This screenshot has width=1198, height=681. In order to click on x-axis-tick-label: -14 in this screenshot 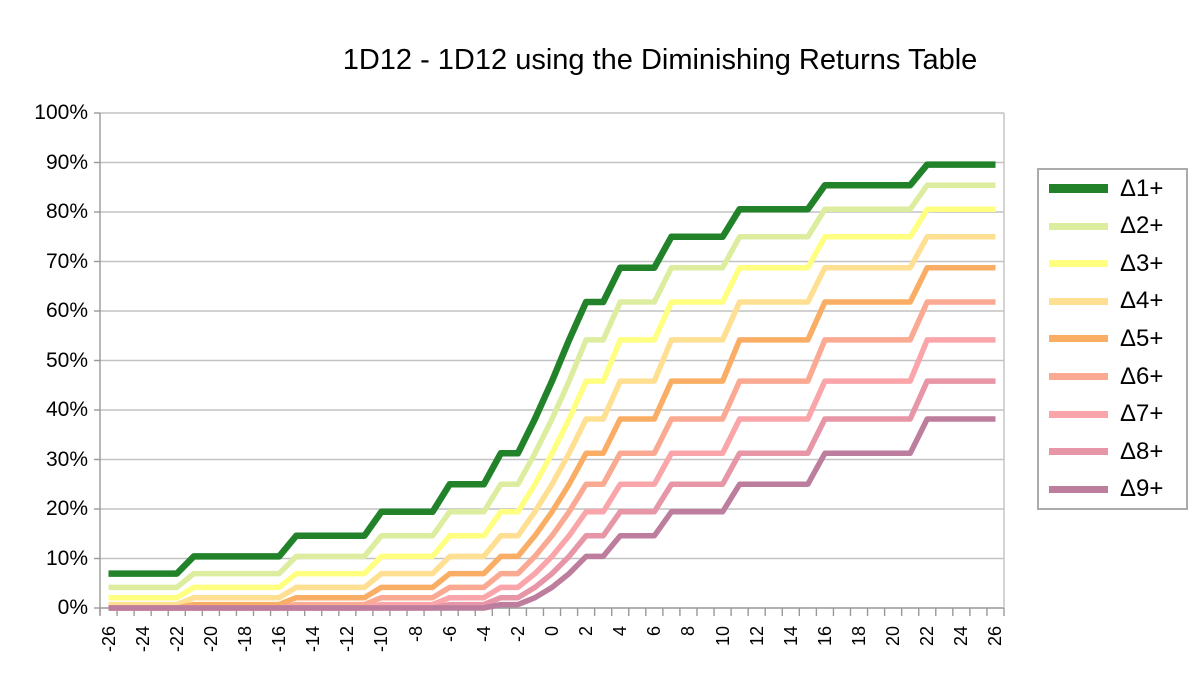, I will do `click(313, 639)`.